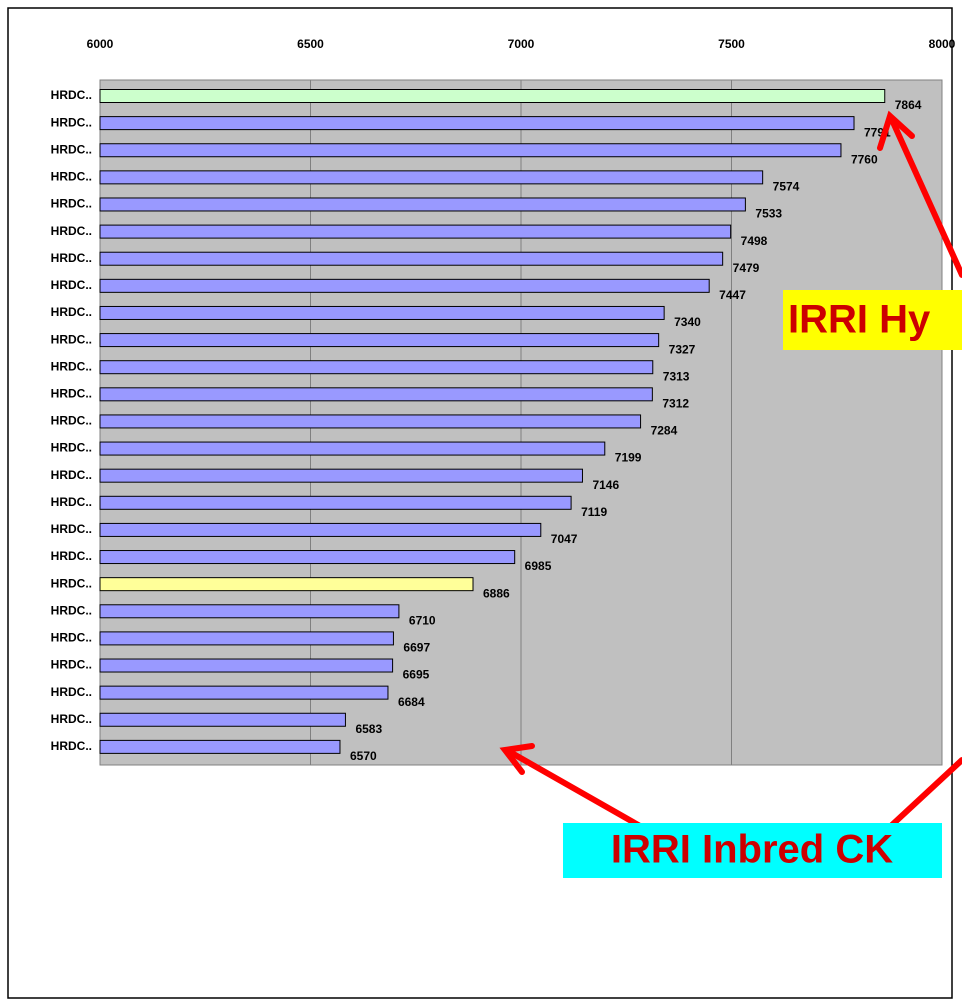  I want to click on value-label: 7760, so click(864, 159).